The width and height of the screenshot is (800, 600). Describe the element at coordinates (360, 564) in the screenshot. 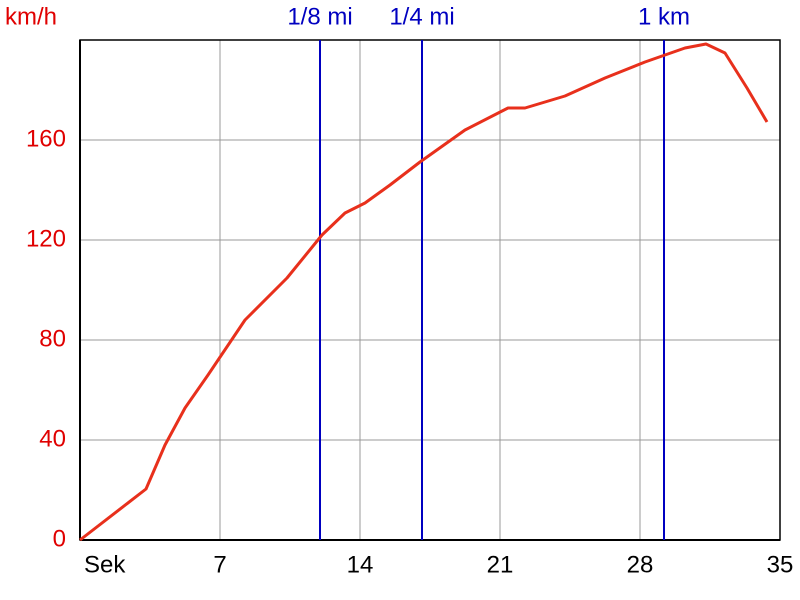

I see `x-tick-label: 14` at that location.